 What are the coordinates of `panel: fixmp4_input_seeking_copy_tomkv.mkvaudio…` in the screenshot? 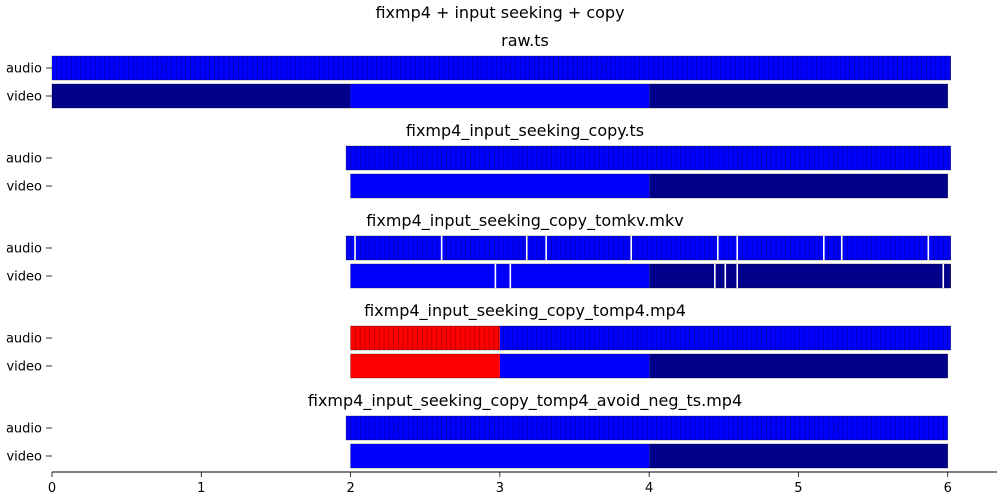 It's located at (479, 250).